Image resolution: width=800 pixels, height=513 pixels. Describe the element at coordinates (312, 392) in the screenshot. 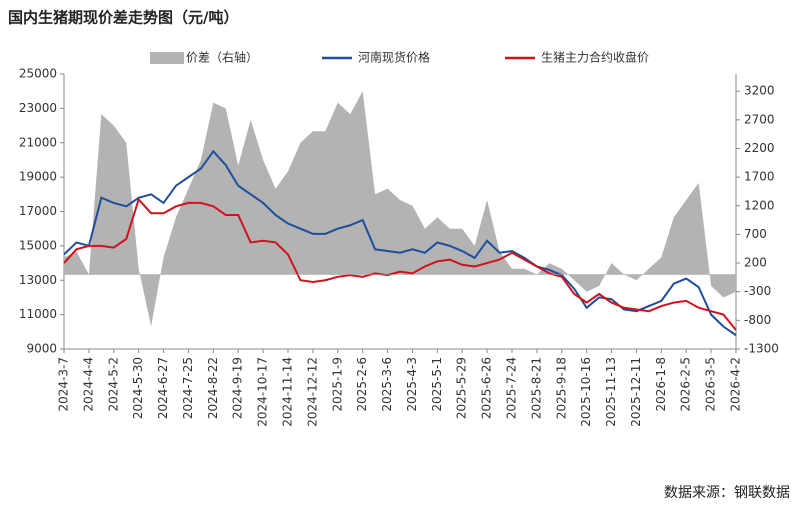

I see `x-tick-label: 2024-12-12` at that location.